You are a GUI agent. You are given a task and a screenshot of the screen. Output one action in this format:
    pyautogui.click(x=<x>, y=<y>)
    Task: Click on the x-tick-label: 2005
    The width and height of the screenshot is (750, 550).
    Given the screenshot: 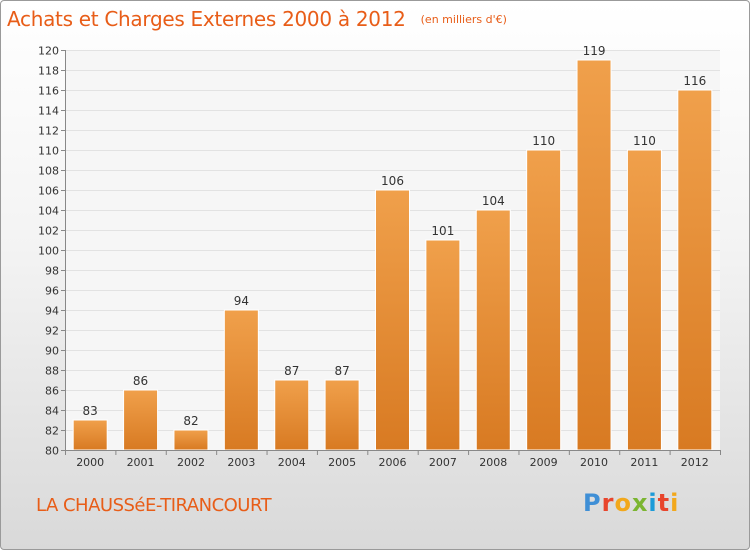 What is the action you would take?
    pyautogui.click(x=342, y=462)
    